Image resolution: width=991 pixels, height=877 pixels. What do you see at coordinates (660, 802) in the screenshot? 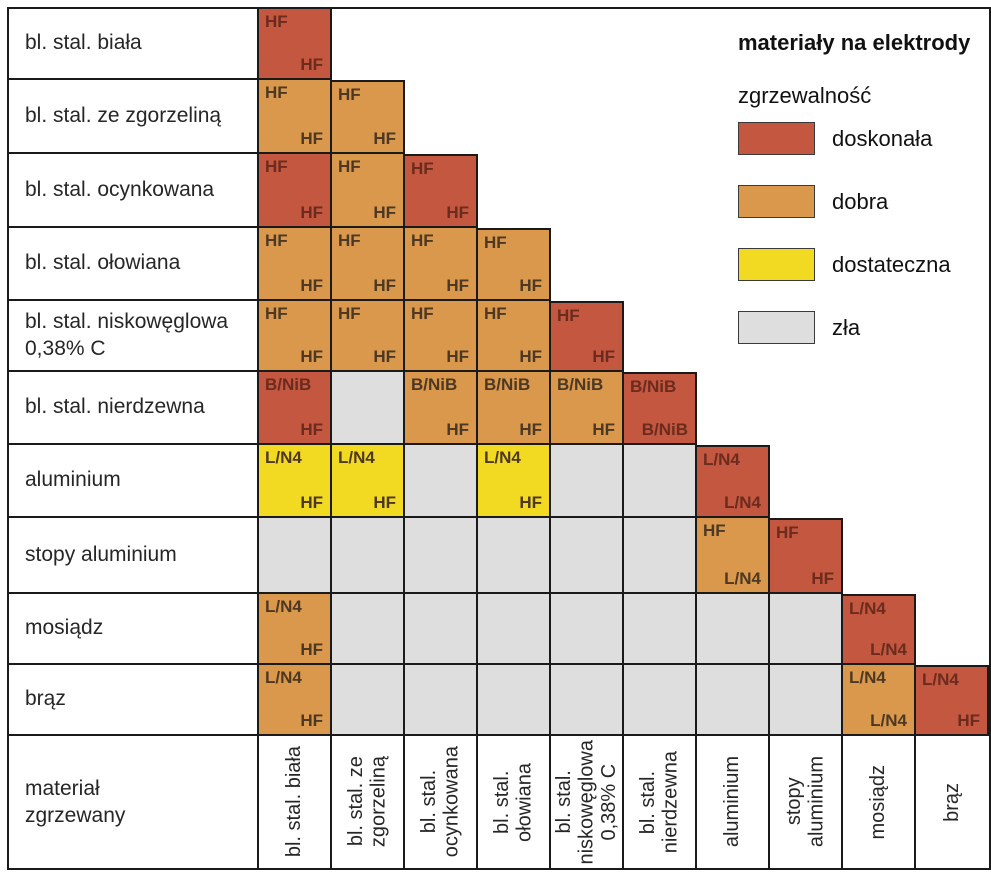
I see `column-label: bl. stal. nierdzewna` at bounding box center [660, 802].